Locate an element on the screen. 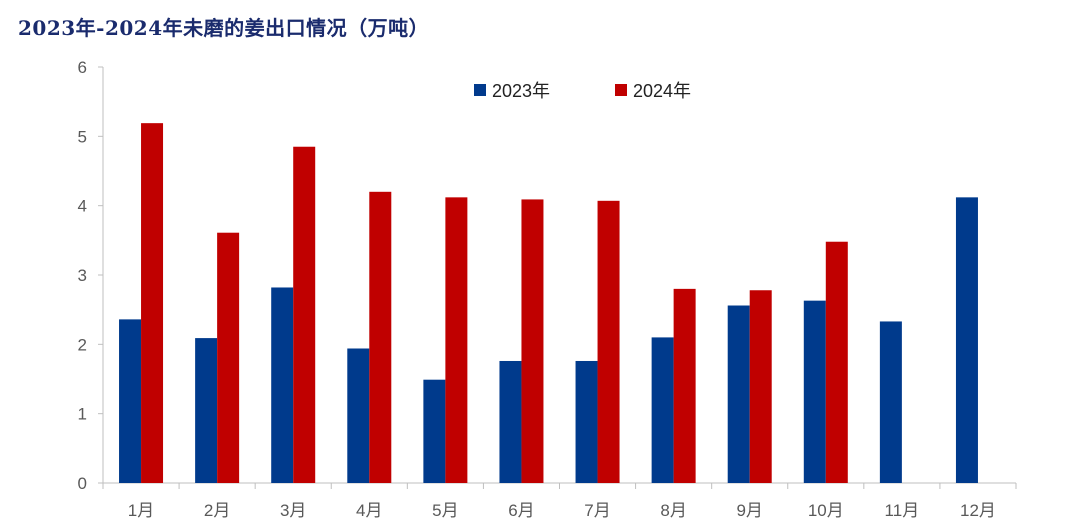  y-tick-label: 5 is located at coordinates (82, 136).